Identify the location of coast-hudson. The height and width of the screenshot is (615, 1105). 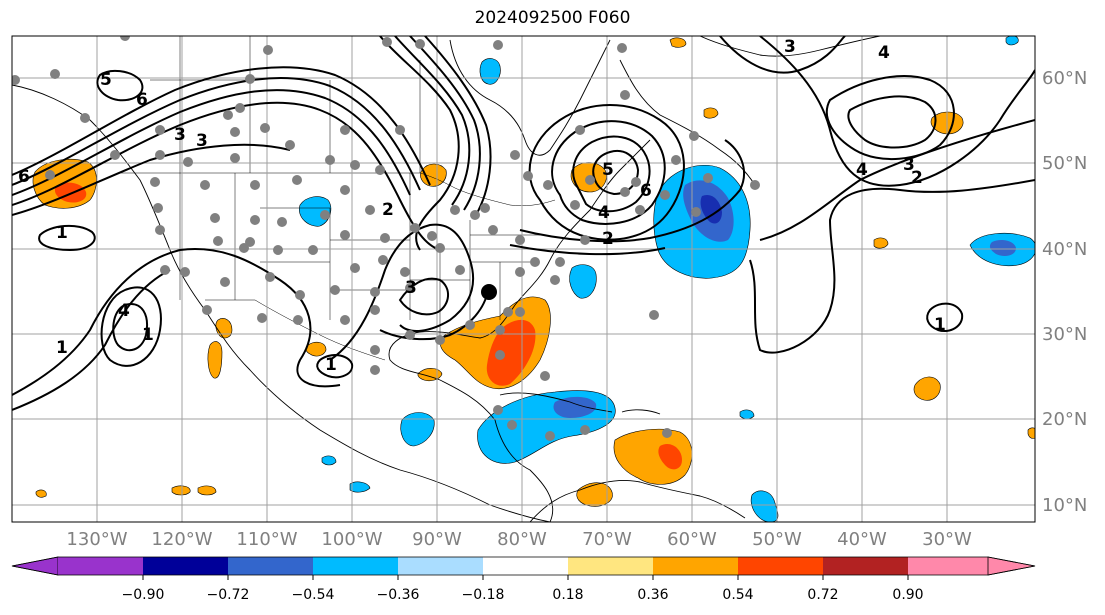
(530, 97).